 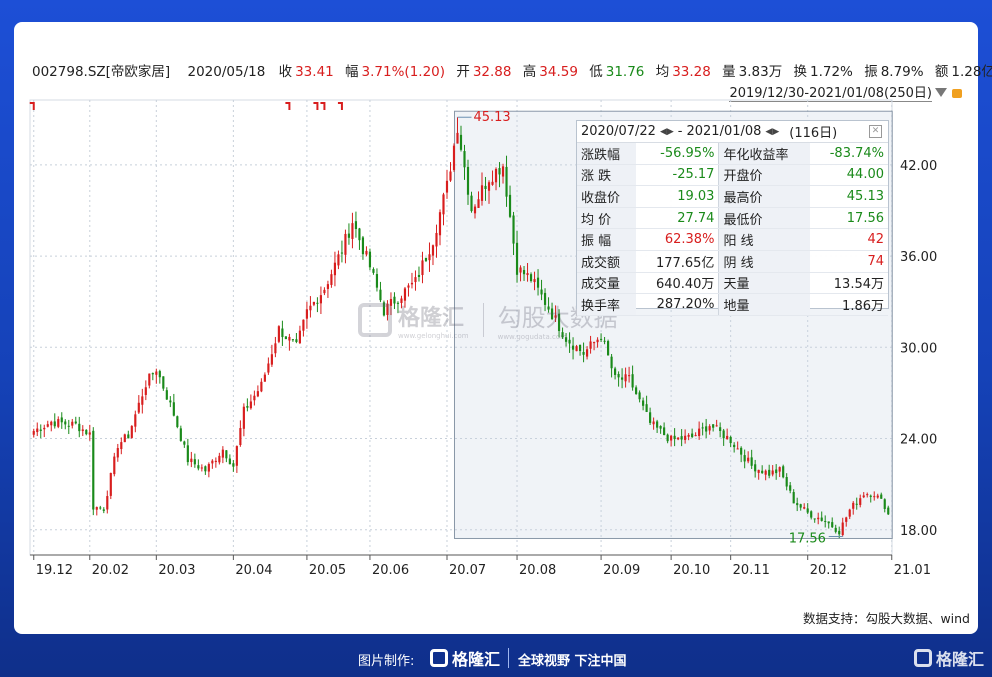 What do you see at coordinates (764, 175) in the screenshot?
I see `stat-key: 开盘价` at bounding box center [764, 175].